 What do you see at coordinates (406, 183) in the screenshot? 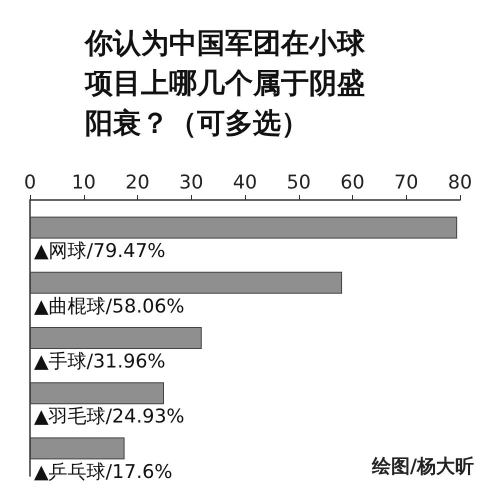
I see `x-tick-label: 70` at bounding box center [406, 183].